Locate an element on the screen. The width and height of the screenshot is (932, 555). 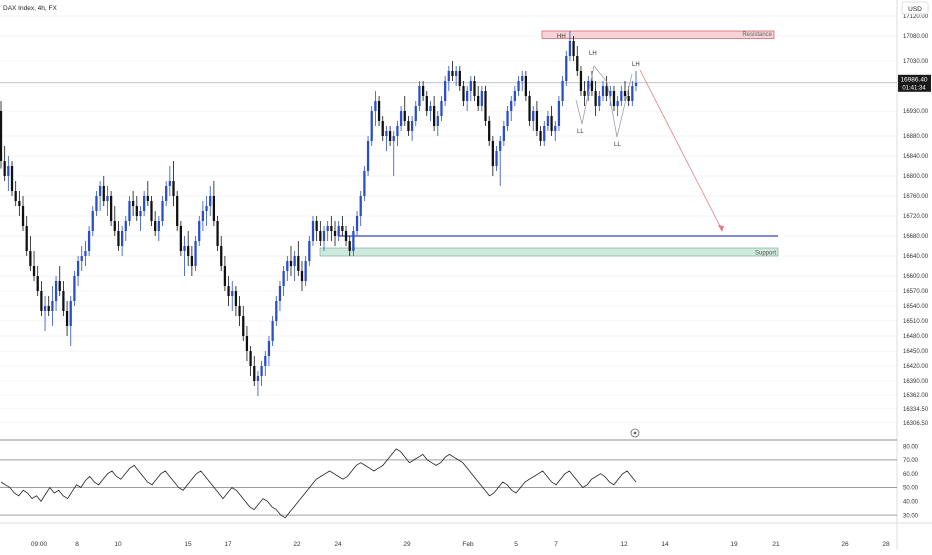
swing-pattern-lines is located at coordinates (604, 101).